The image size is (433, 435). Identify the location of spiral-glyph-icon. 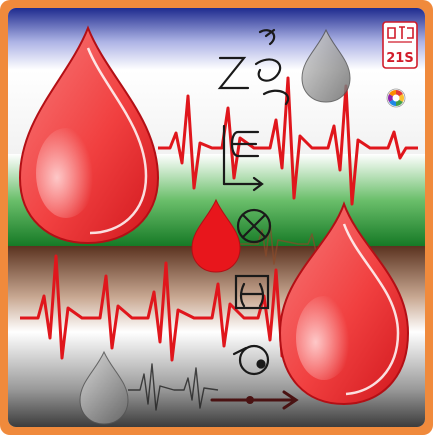
(253, 67).